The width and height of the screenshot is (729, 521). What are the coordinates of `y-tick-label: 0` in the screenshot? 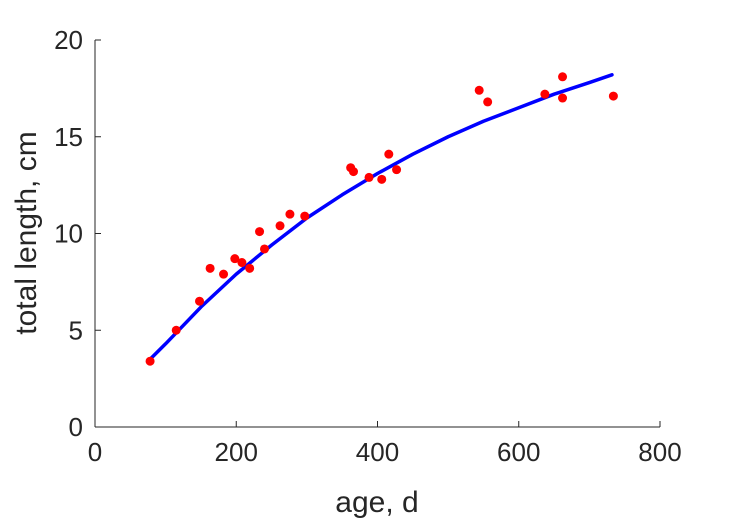 It's located at (76, 427).